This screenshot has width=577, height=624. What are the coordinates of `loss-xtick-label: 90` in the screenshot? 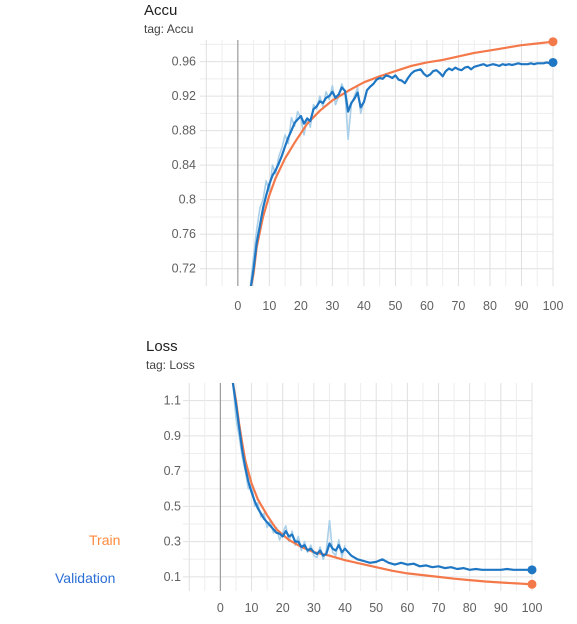 It's located at (501, 608).